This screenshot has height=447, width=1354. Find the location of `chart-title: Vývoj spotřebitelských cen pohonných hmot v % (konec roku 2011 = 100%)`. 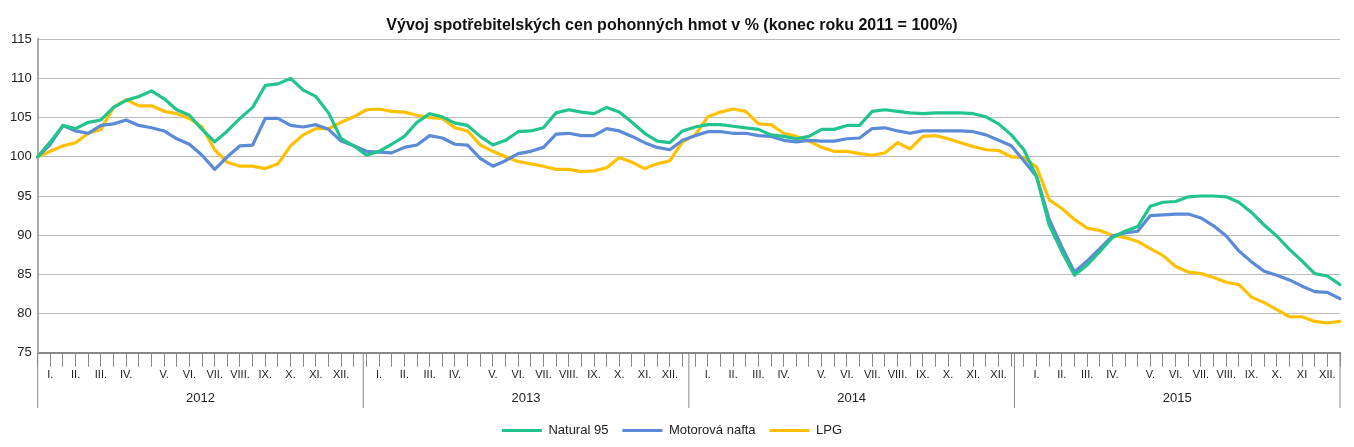

chart-title: Vývoj spotřebitelských cen pohonných hmot v % (konec roku 2011 = 100%) is located at coordinates (672, 25).